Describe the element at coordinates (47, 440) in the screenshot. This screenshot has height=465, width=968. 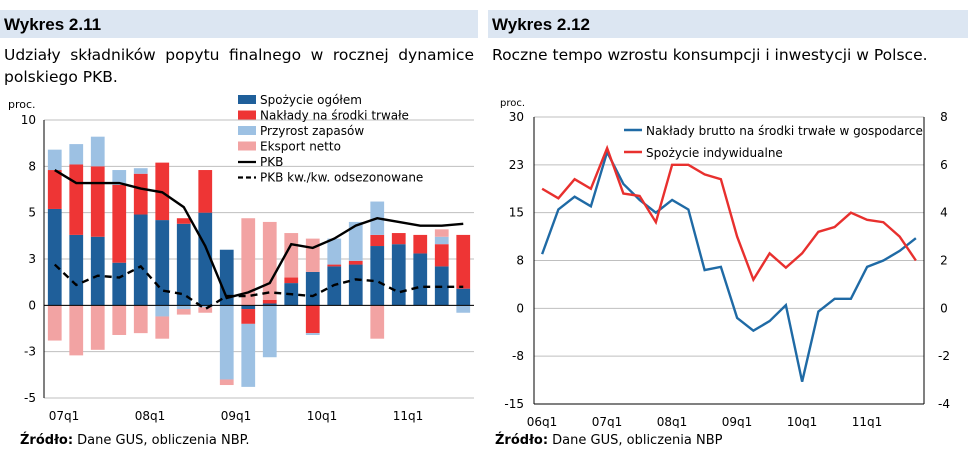
I see `left-source-label: Źródło:` at that location.